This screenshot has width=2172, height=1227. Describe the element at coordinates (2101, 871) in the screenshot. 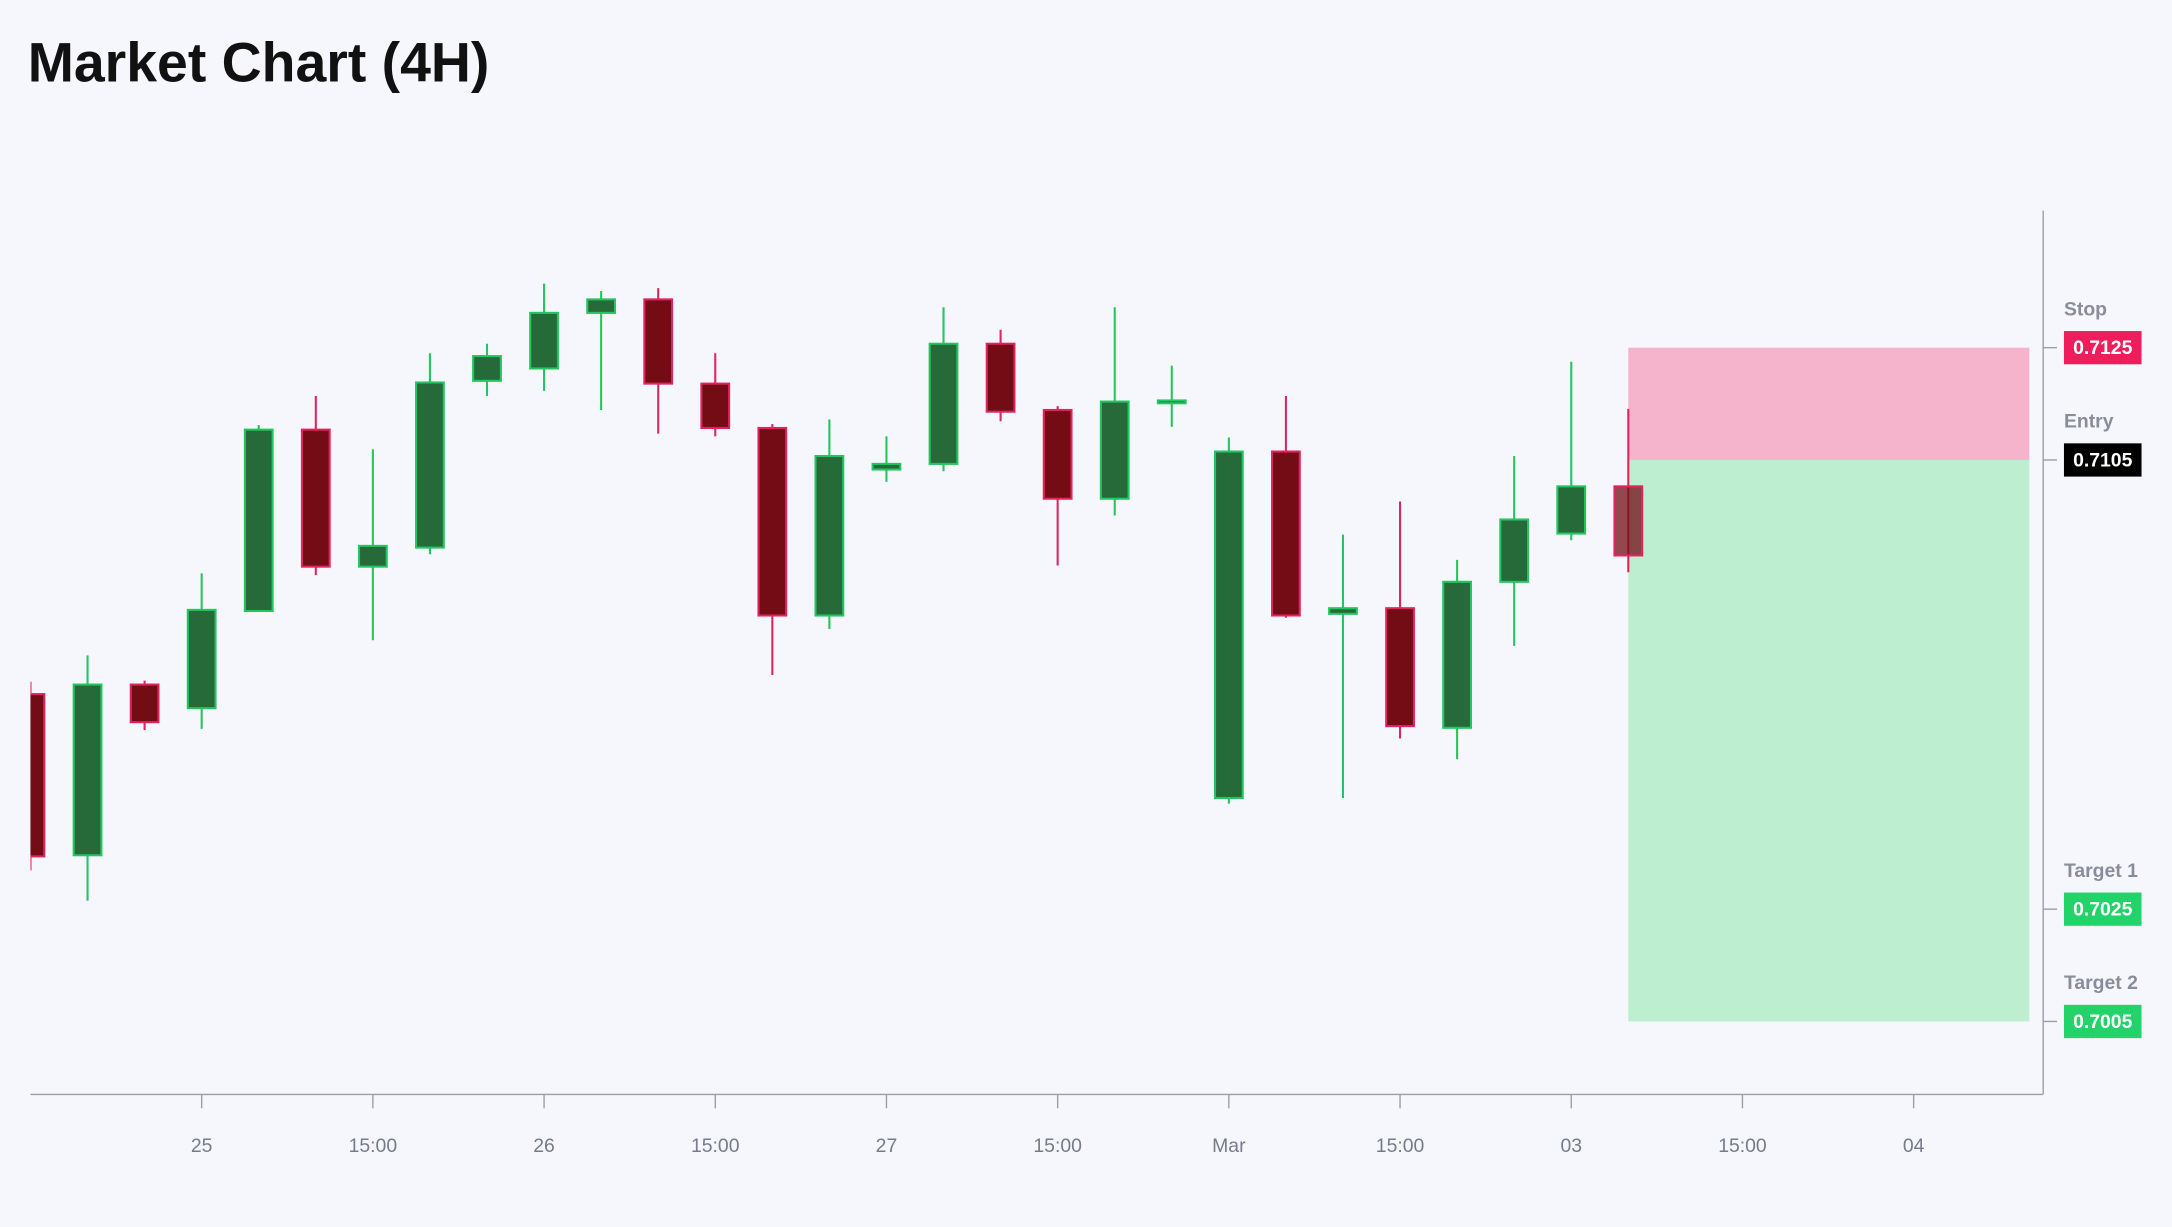

I see `level-name: Target 1` at that location.